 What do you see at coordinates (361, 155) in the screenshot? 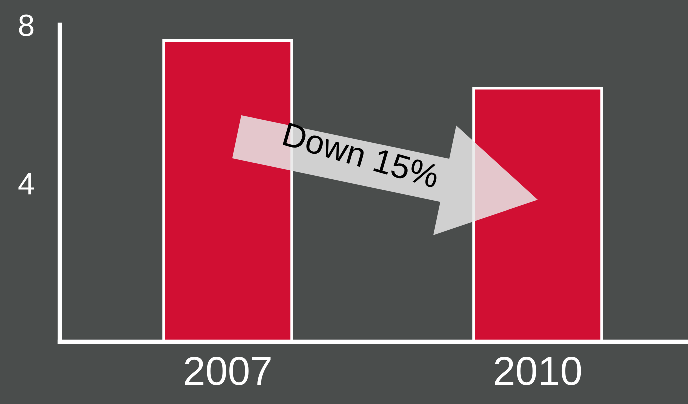
I see `annotation: Down 15%` at bounding box center [361, 155].